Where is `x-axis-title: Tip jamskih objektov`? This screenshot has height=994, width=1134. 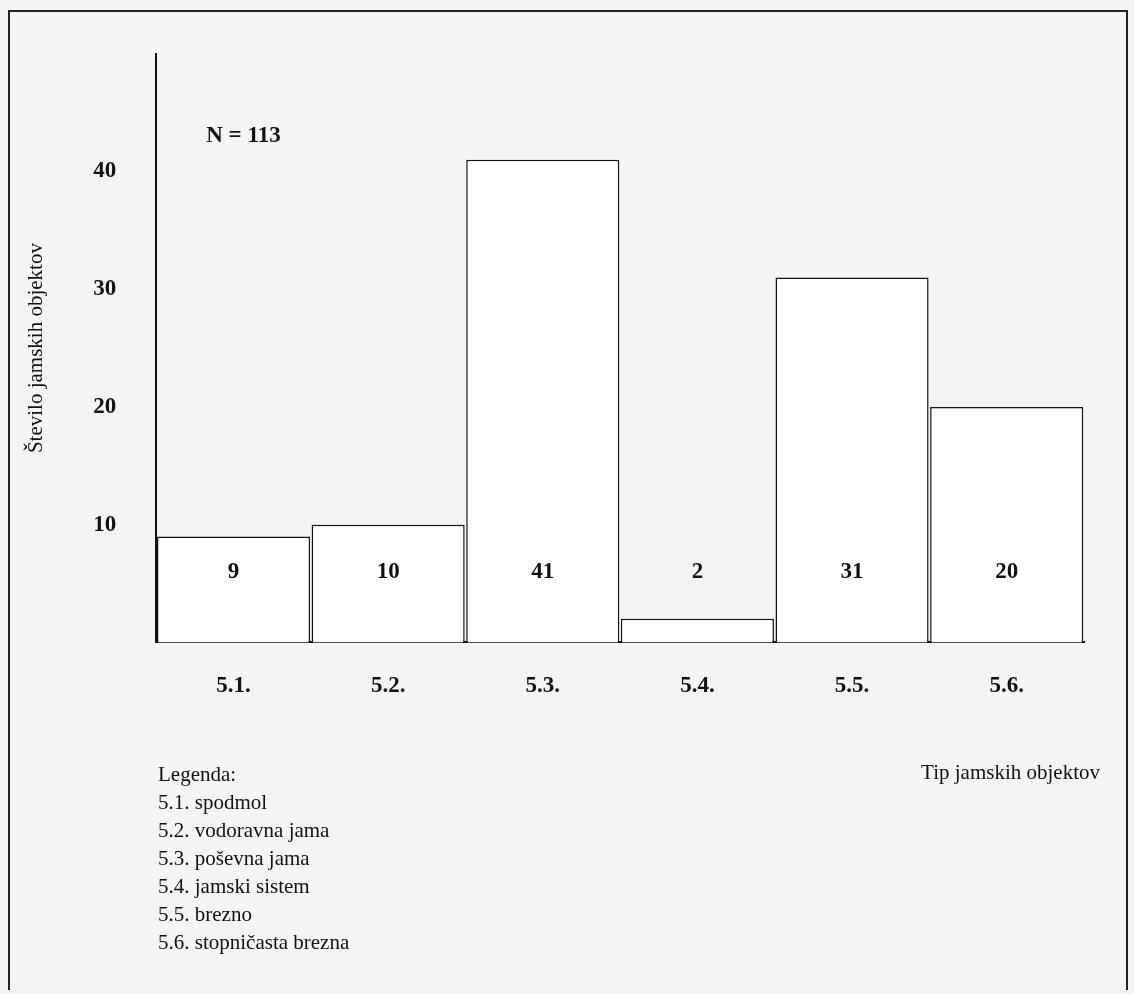 x-axis-title: Tip jamskih objektov is located at coordinates (1010, 772).